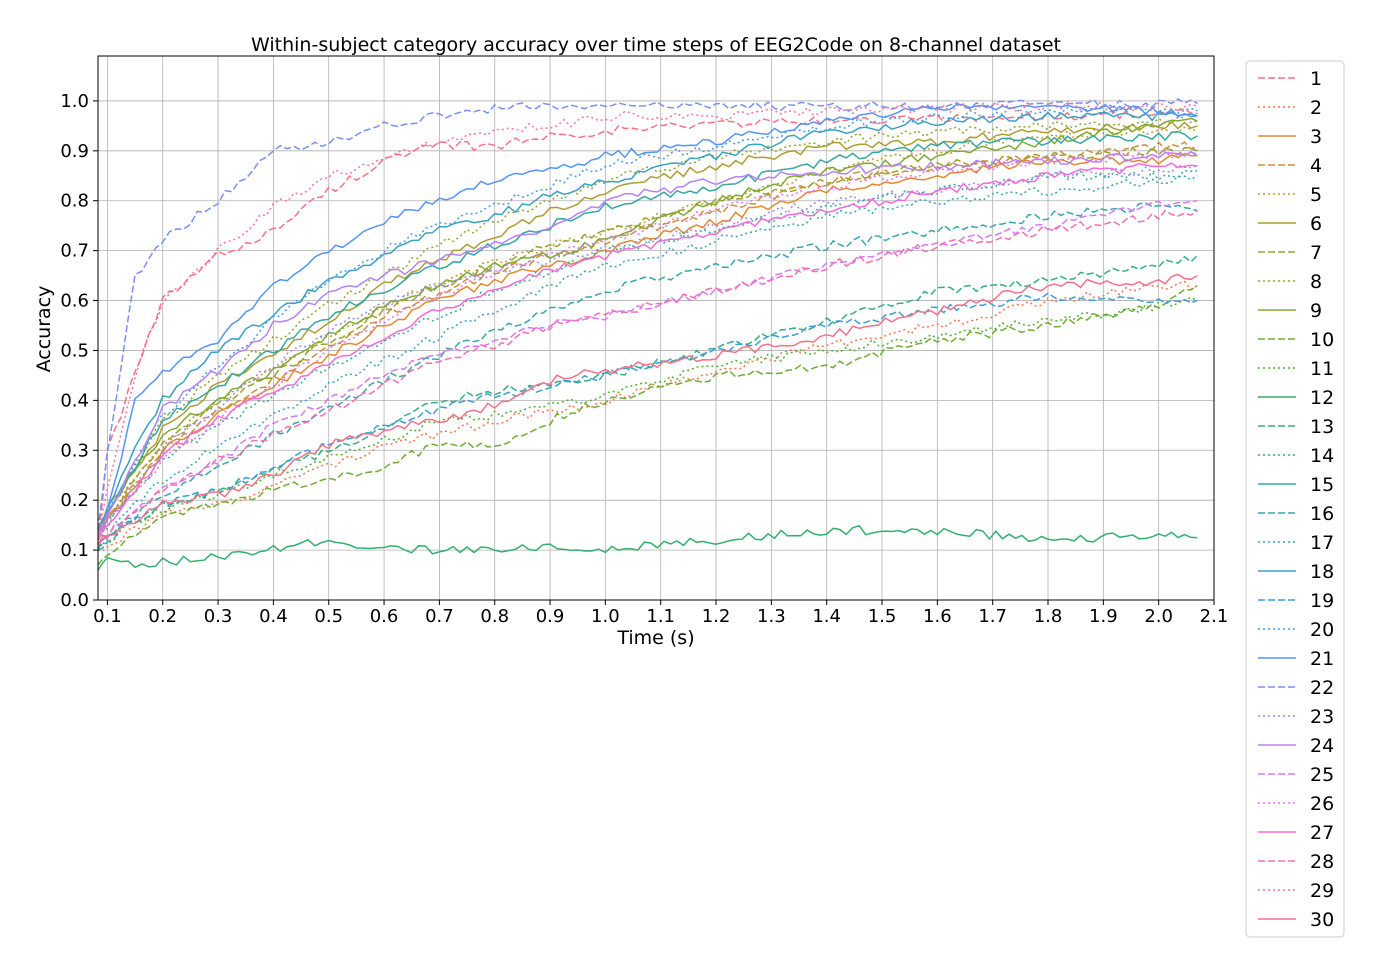 This screenshot has height=973, width=1379. I want to click on y-tick-label: 0.8, so click(74, 201).